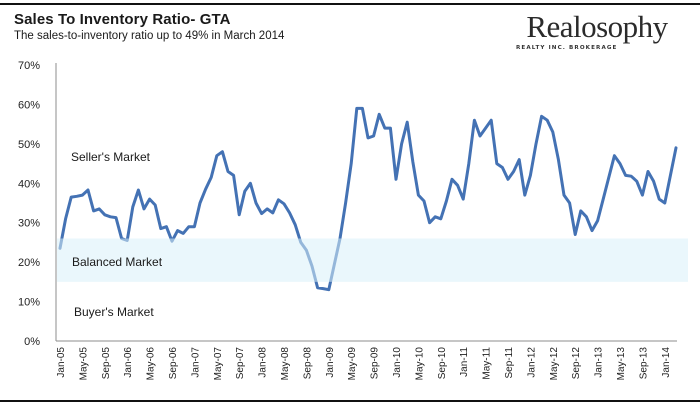  I want to click on x-tick-label: Sep-07, so click(240, 363).